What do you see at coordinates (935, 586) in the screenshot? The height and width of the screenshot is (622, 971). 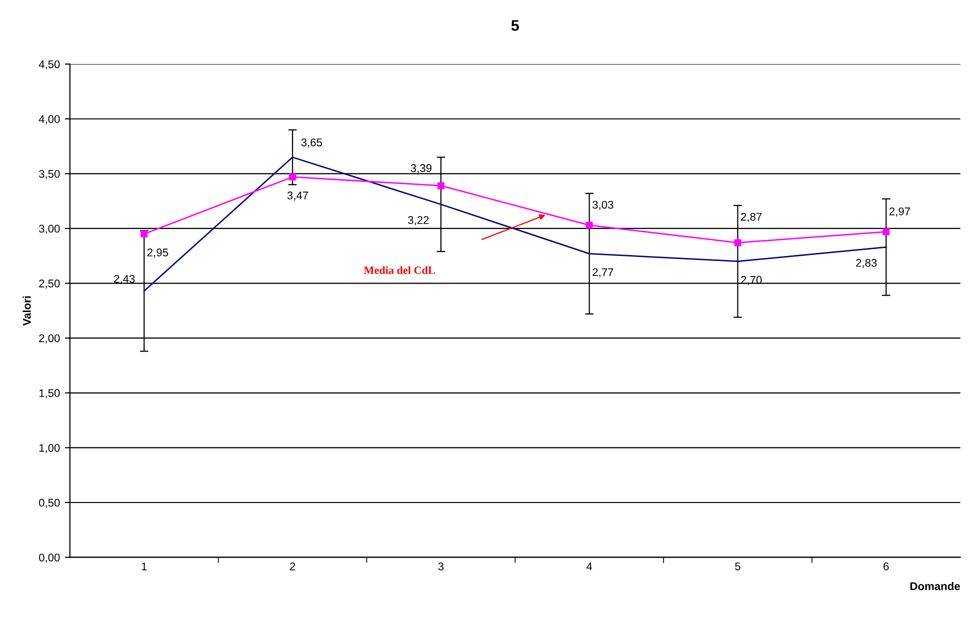 I see `x-axis-title: Domande` at bounding box center [935, 586].